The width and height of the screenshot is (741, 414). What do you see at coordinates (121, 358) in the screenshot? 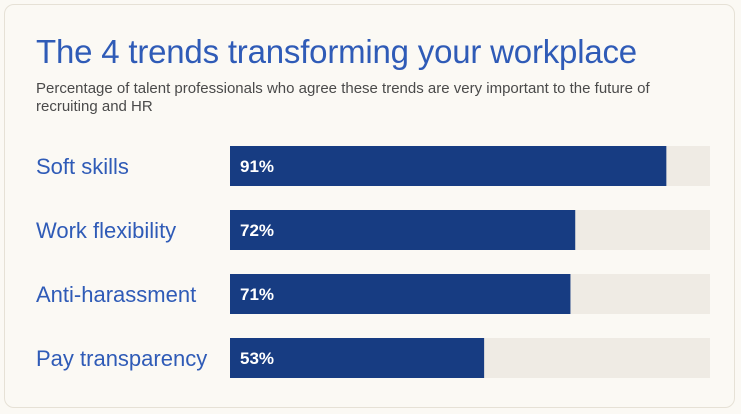
I see `category-label: Pay transparency` at bounding box center [121, 358].